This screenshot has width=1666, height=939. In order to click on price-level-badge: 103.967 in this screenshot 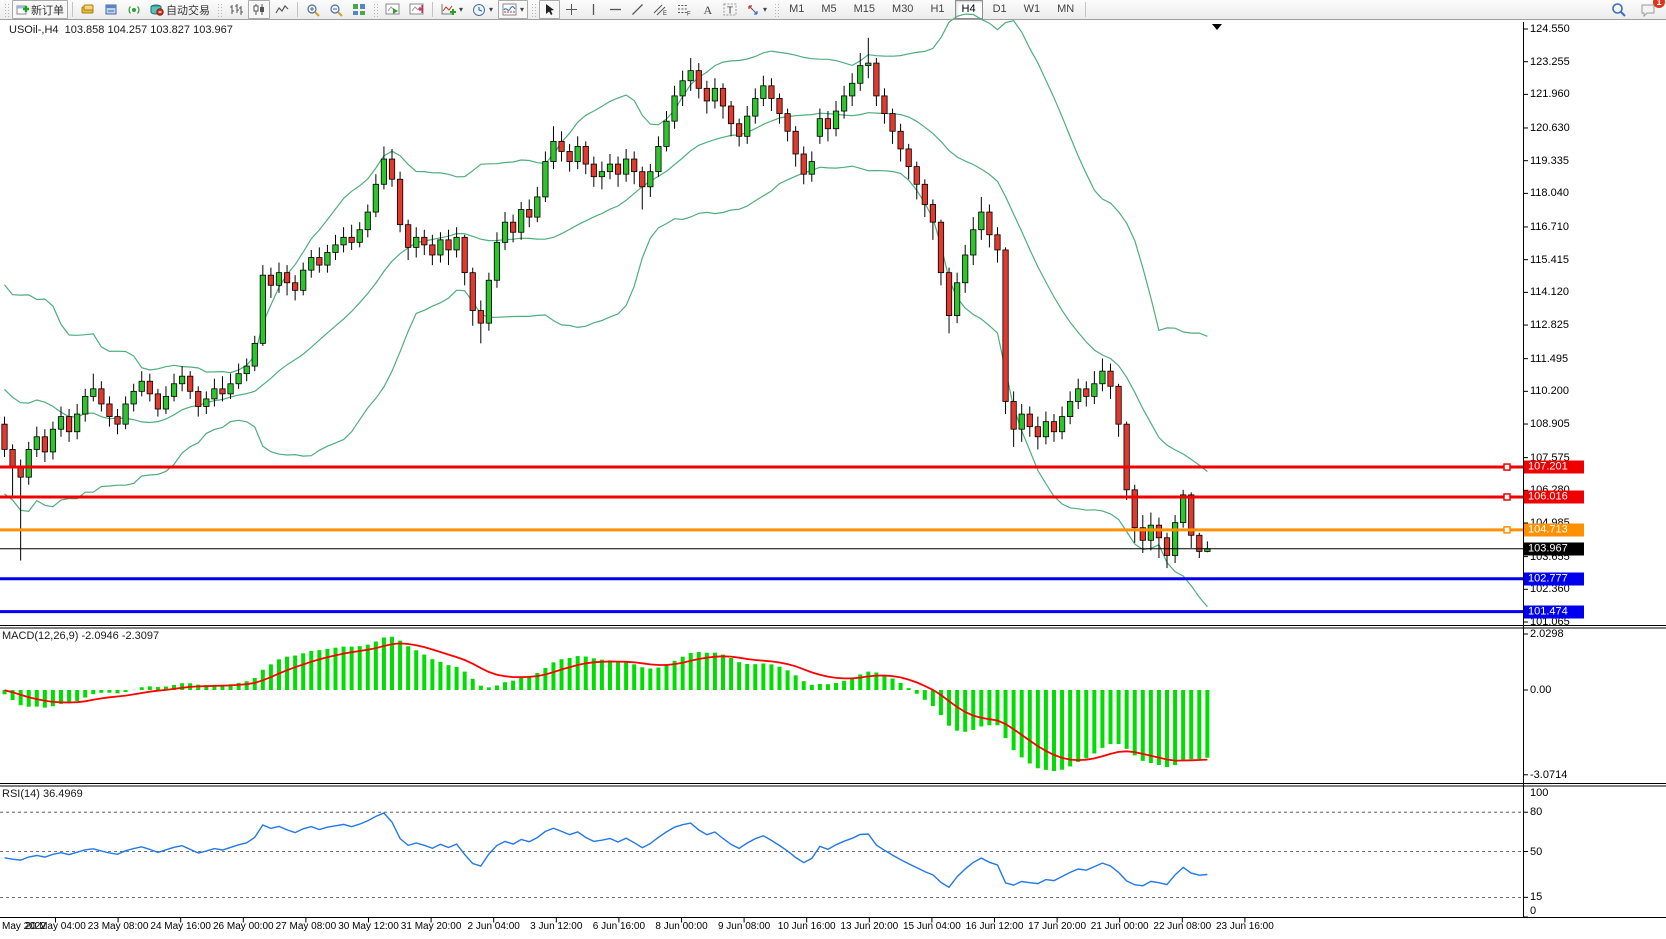, I will do `click(1554, 549)`.